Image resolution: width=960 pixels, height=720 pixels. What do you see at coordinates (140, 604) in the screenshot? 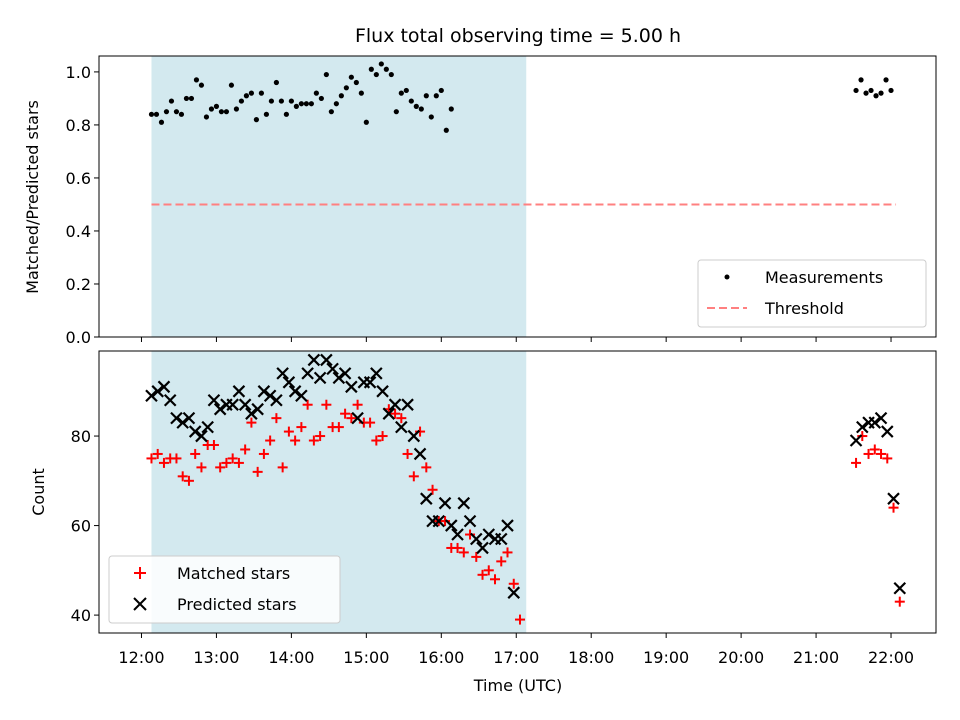
I see `legend-predicted-marker` at bounding box center [140, 604].